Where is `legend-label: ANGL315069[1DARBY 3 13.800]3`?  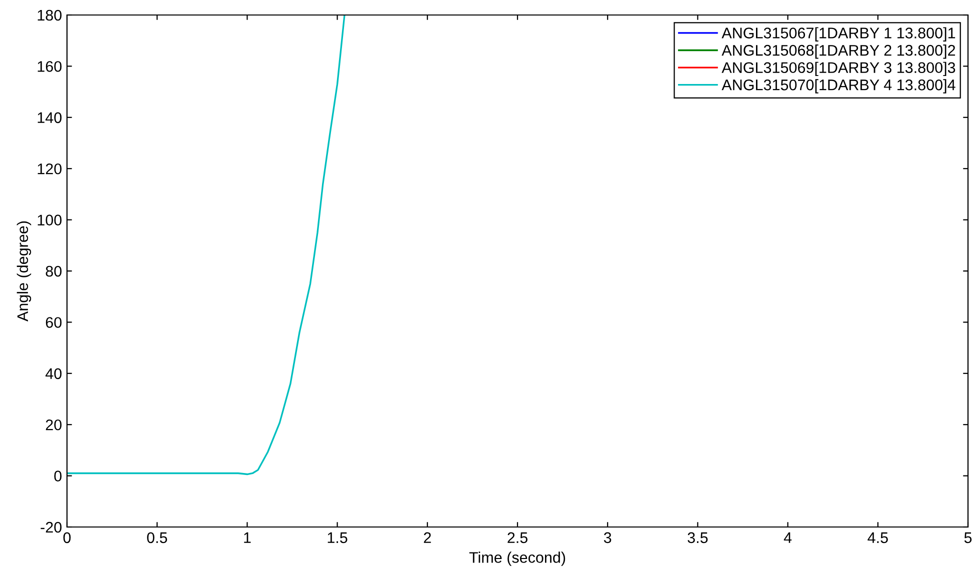 legend-label: ANGL315069[1DARBY 3 13.800]3 is located at coordinates (839, 69).